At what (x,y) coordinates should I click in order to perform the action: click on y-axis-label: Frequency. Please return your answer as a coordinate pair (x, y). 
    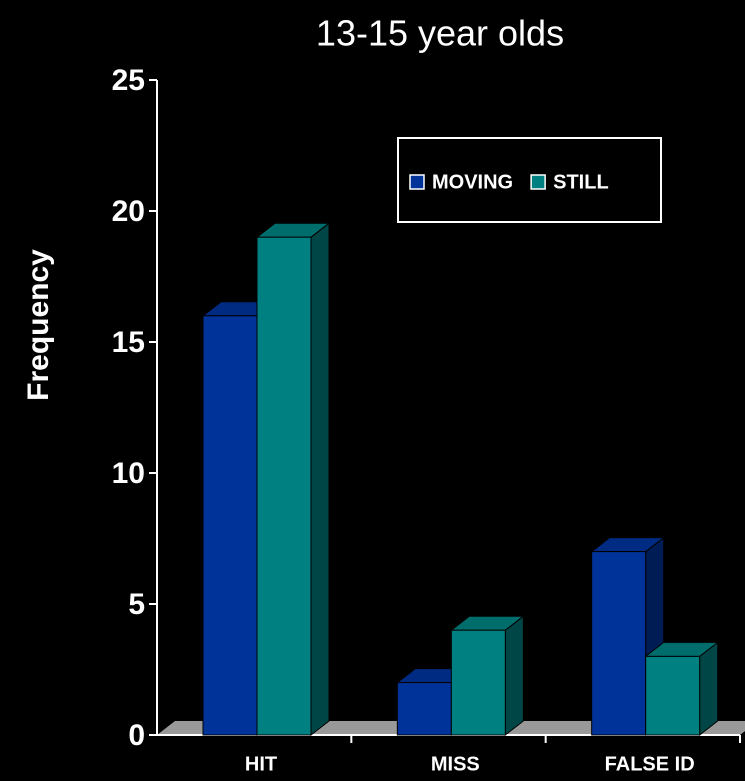
    Looking at the image, I should click on (38, 325).